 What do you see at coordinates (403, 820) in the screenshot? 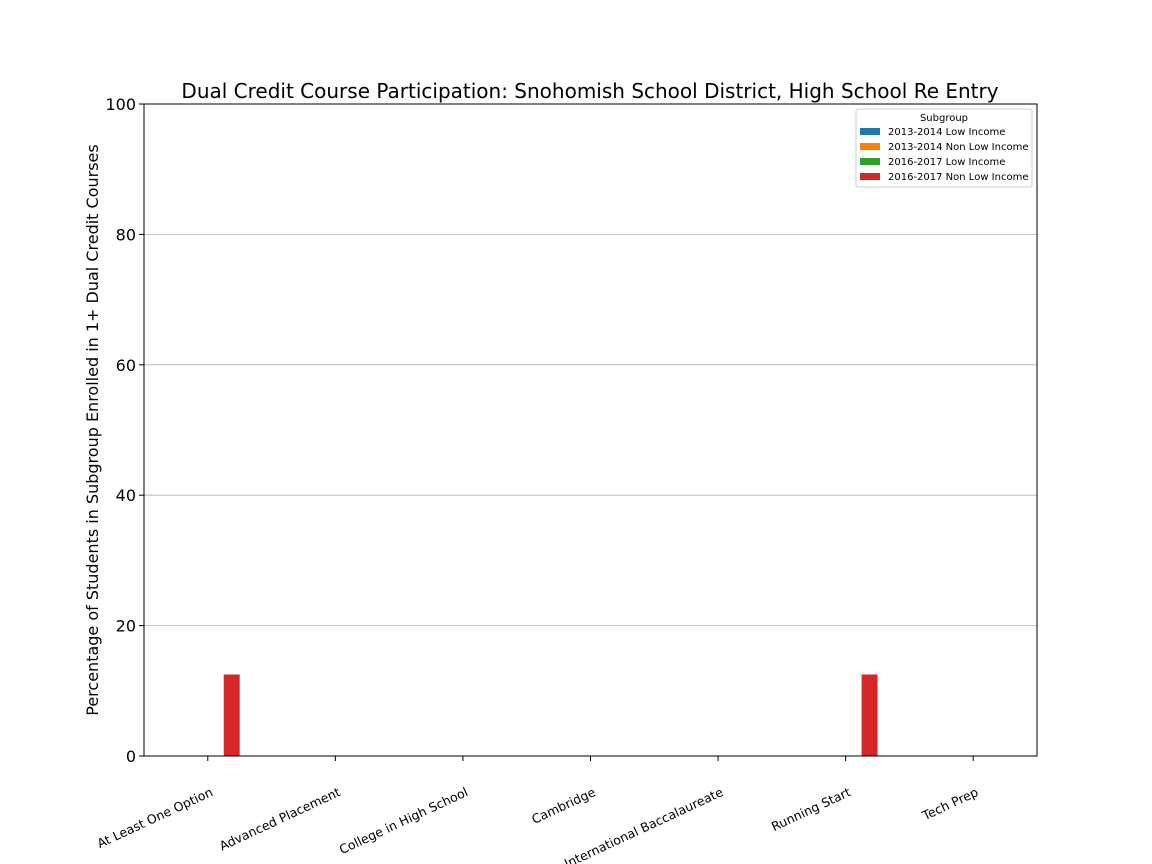
I see `x-tick-label: College in High School` at bounding box center [403, 820].